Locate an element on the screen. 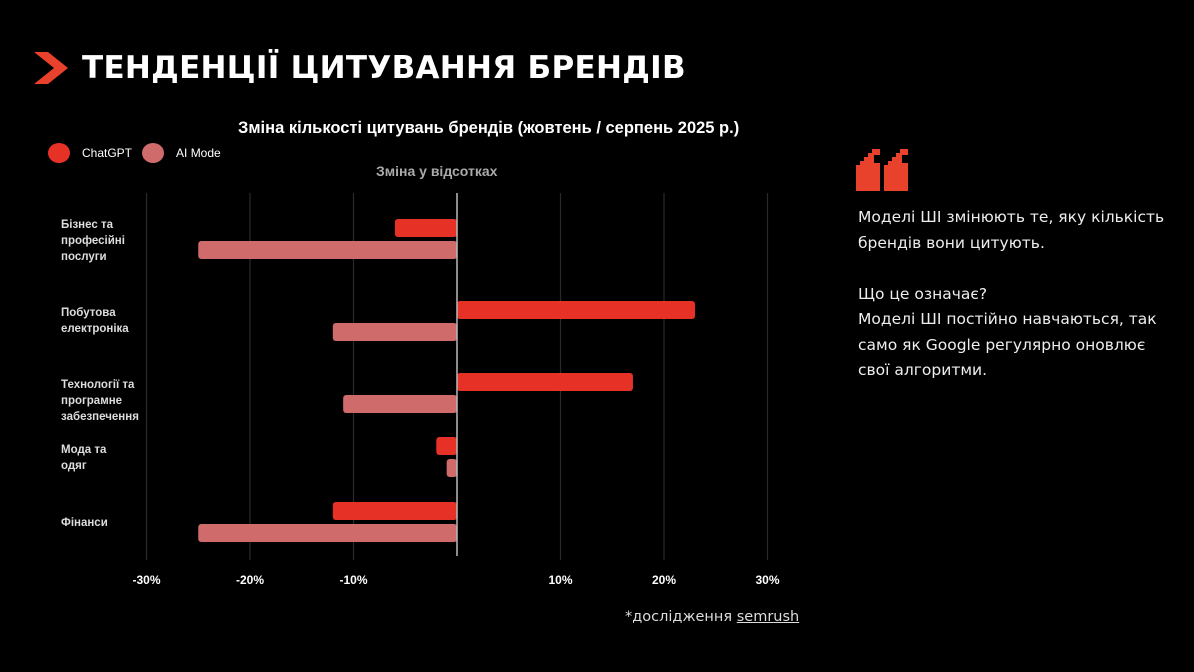 The width and height of the screenshot is (1194, 672). category-label: програмне is located at coordinates (91, 401).